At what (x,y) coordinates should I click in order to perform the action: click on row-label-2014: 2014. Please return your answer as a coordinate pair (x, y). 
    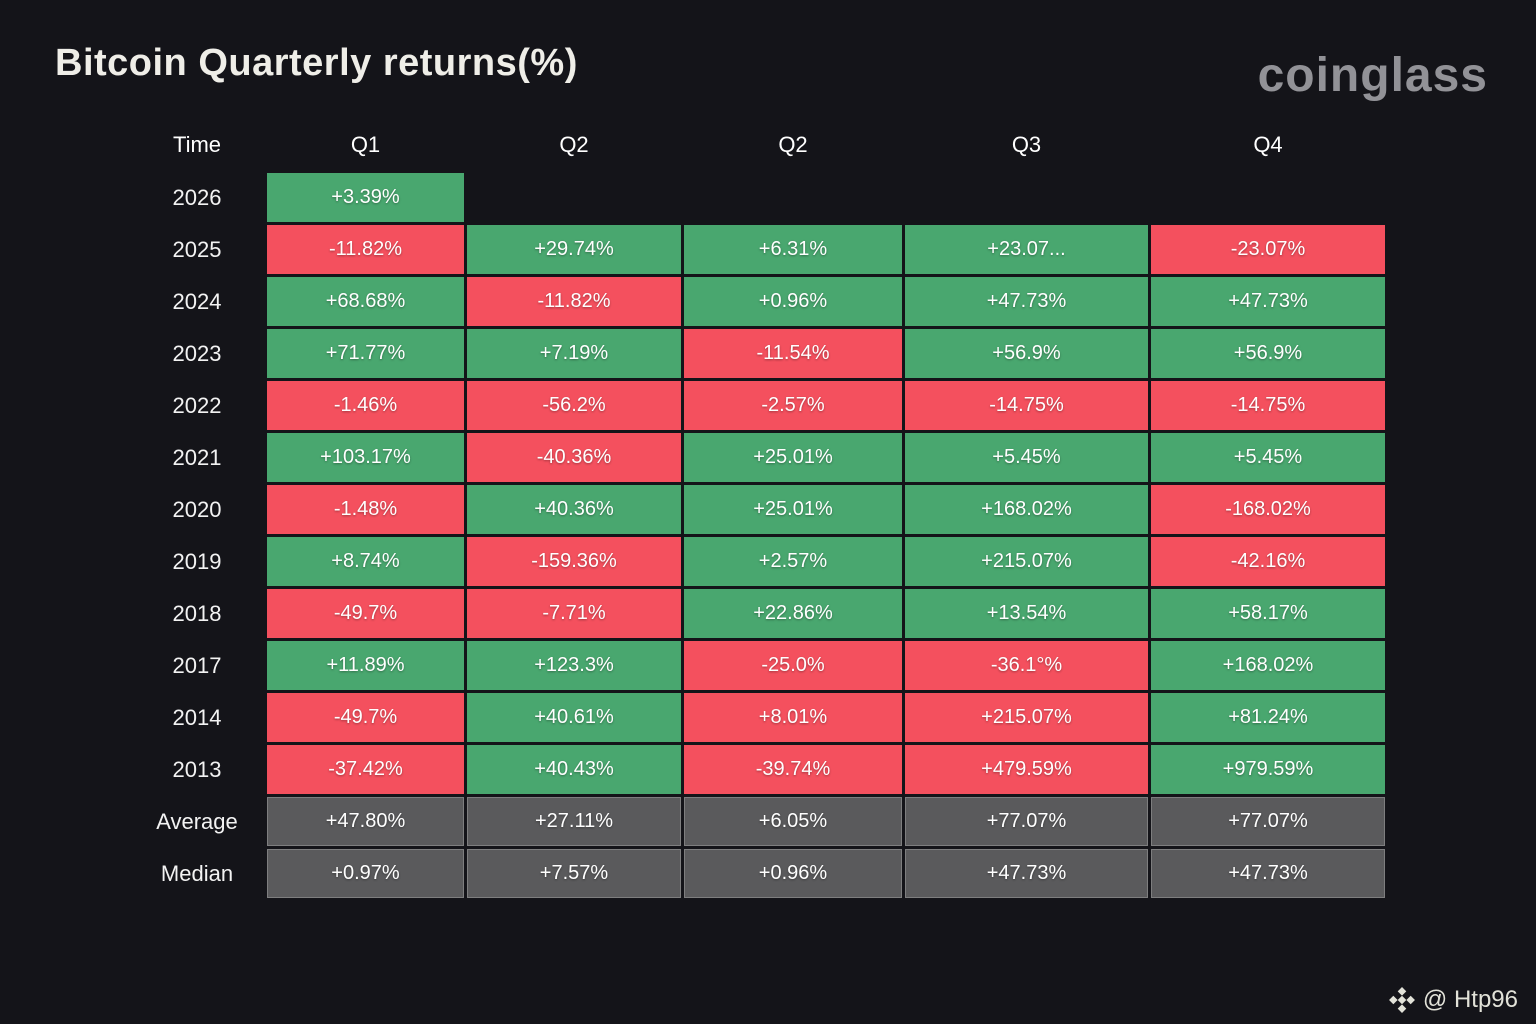
    Looking at the image, I should click on (197, 717).